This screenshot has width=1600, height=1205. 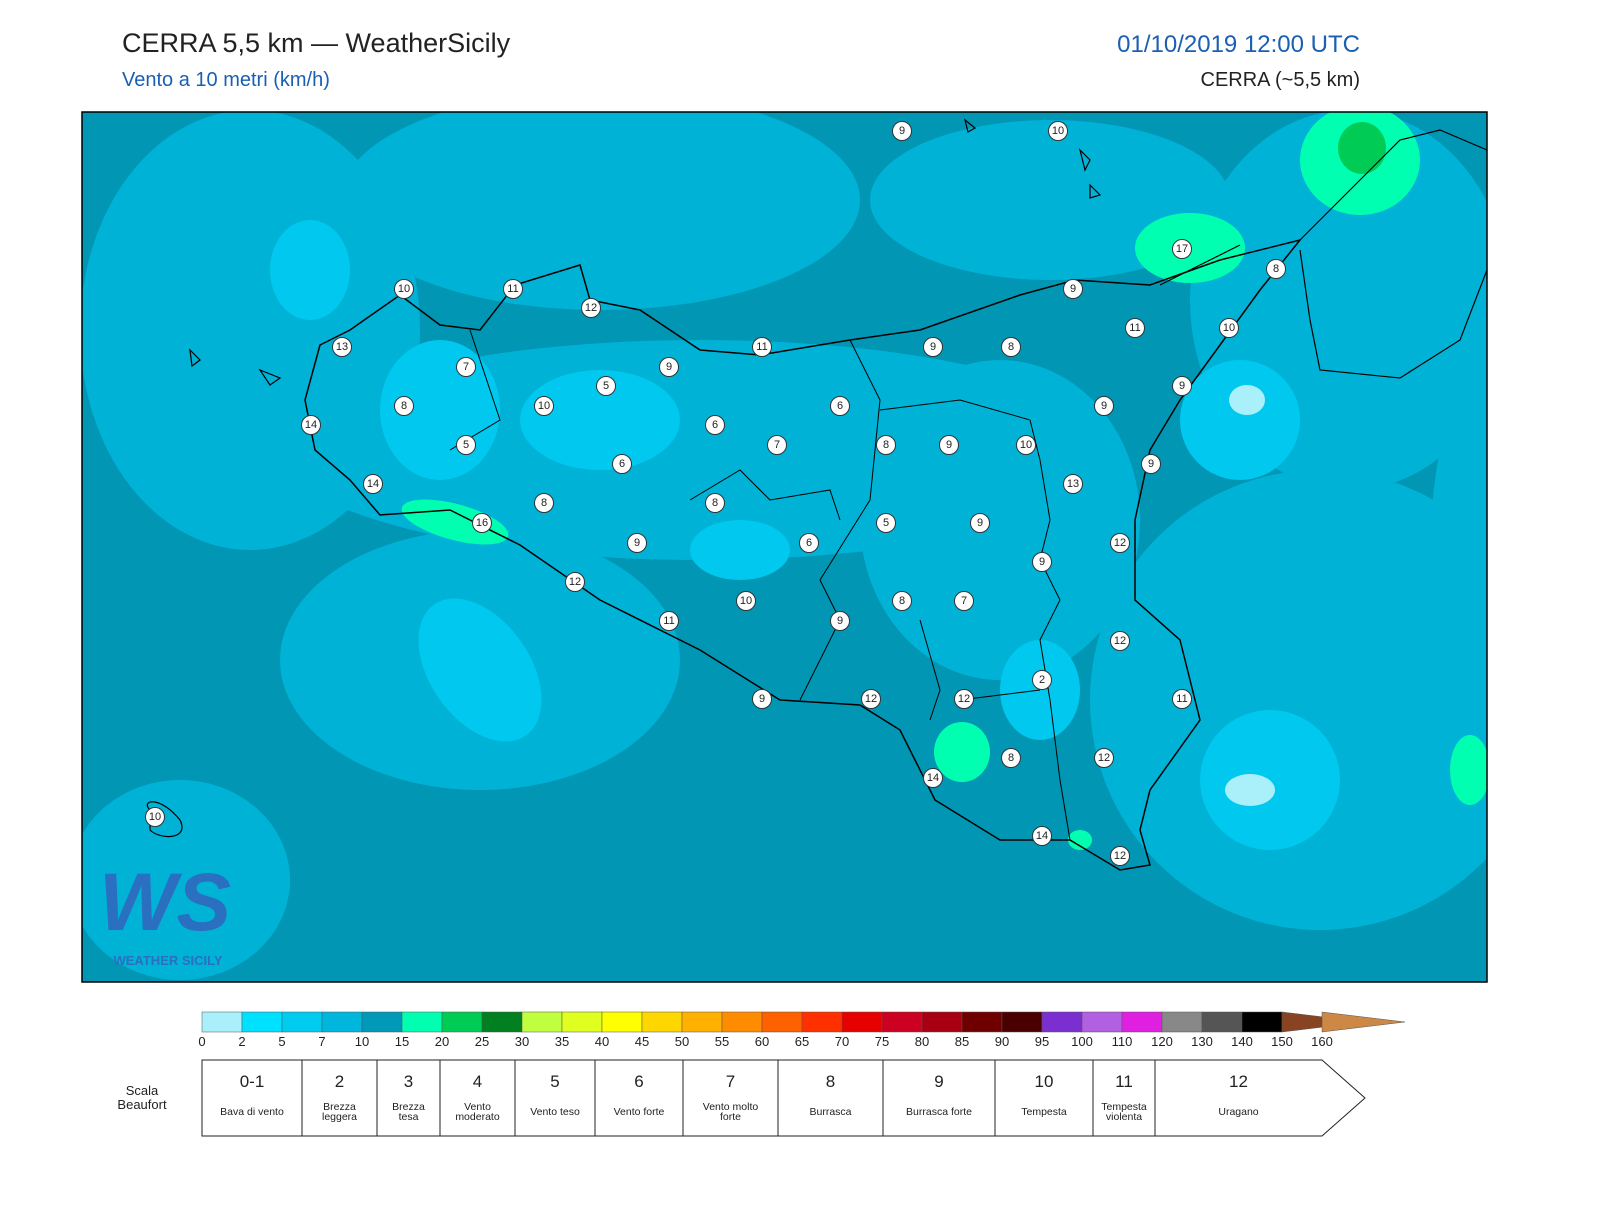 What do you see at coordinates (1363, 1022) in the screenshot?
I see `colorbar-arrow` at bounding box center [1363, 1022].